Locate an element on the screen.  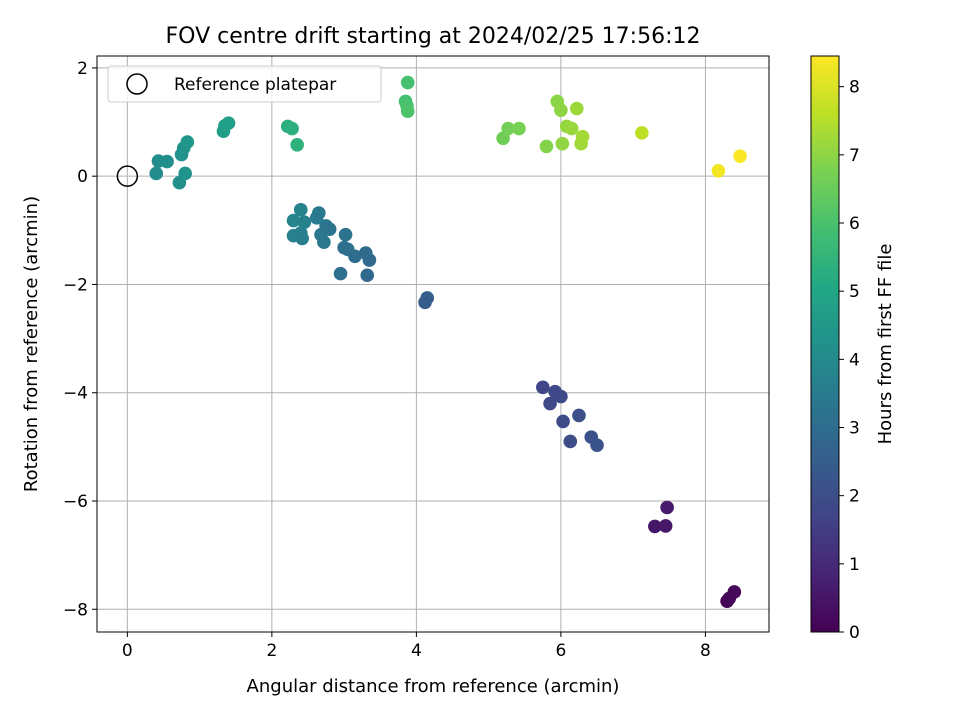
x-axis-ticks: 0 2 4 6 8 is located at coordinates (416, 646).